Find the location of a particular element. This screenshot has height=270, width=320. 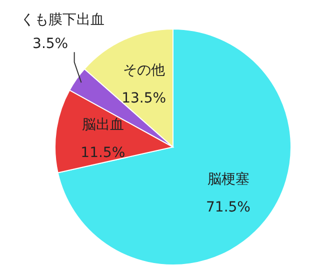

slice-label: 脳出血 is located at coordinates (103, 125).